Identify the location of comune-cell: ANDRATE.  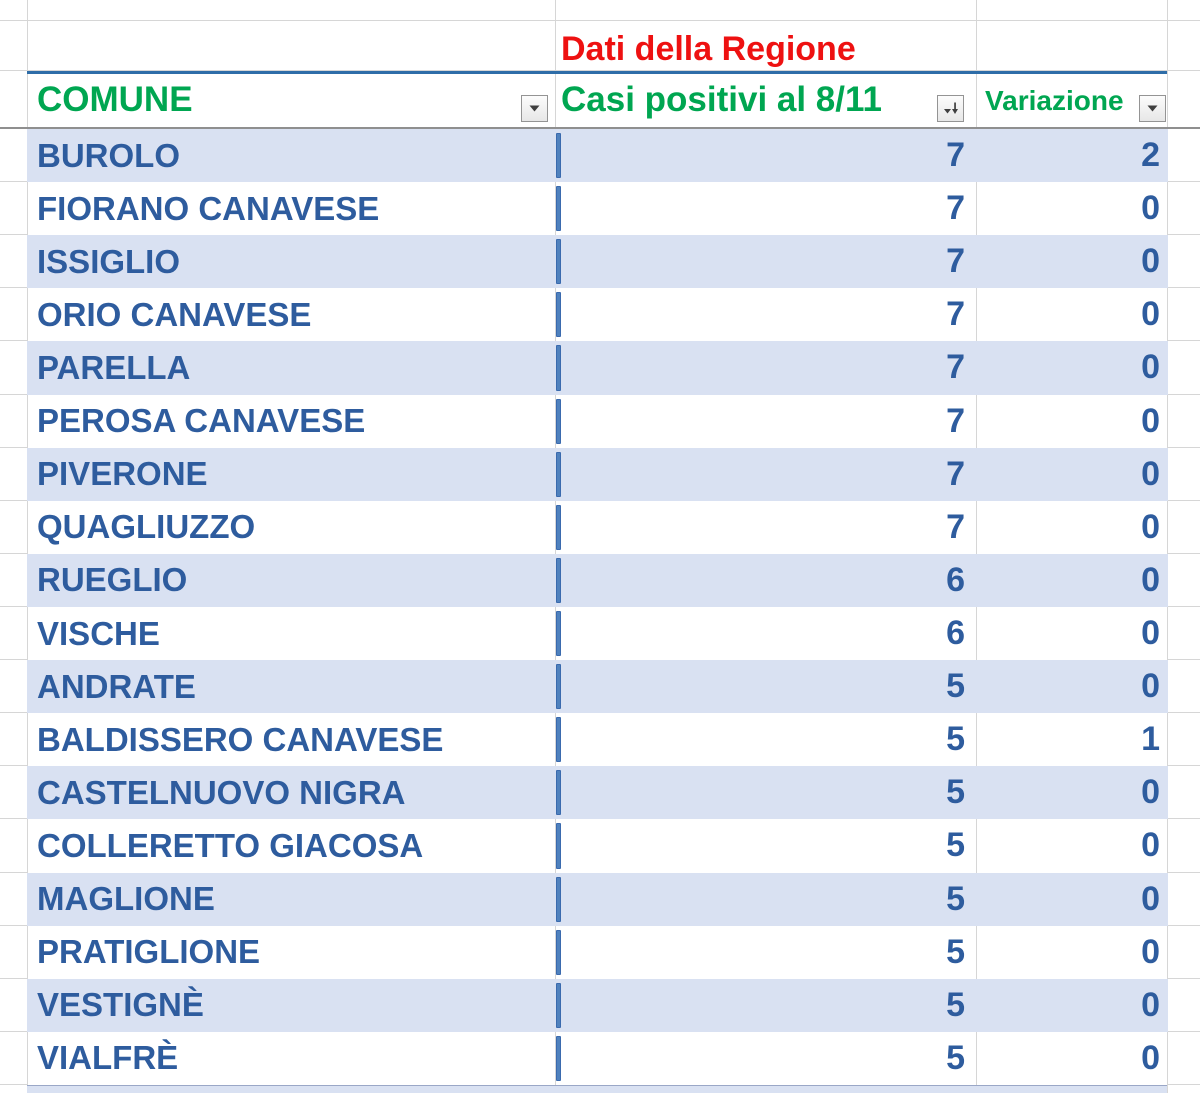
(291, 687).